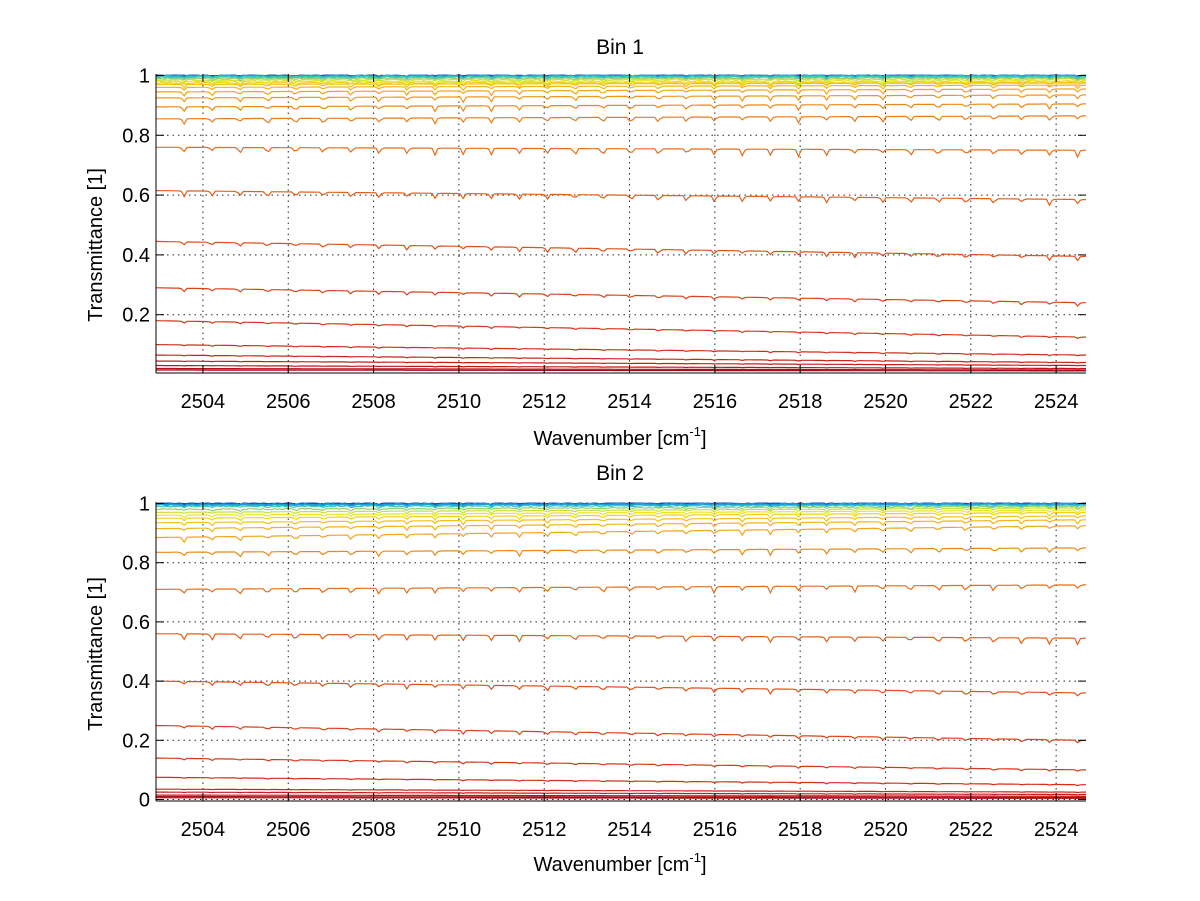 This screenshot has width=1200, height=901. I want to click on y-tick-label: 0, so click(144, 801).